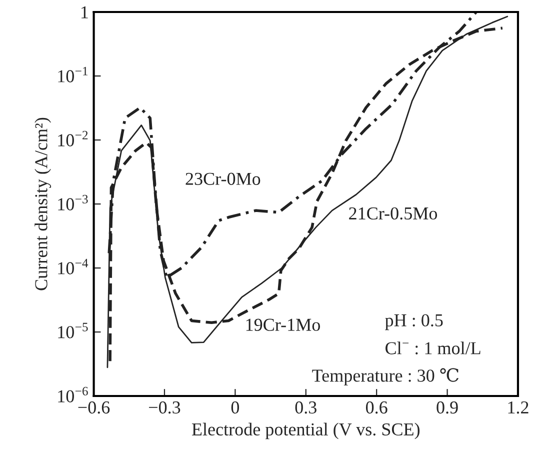  What do you see at coordinates (433, 348) in the screenshot?
I see `annotation: Cl$^{−}$ : 1 mol/L` at bounding box center [433, 348].